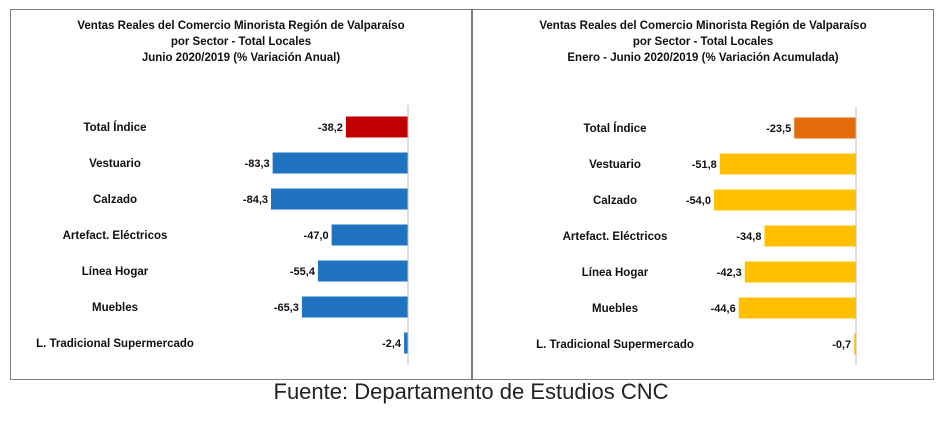  Describe the element at coordinates (723, 309) in the screenshot. I see `data-label: -44,6` at that location.